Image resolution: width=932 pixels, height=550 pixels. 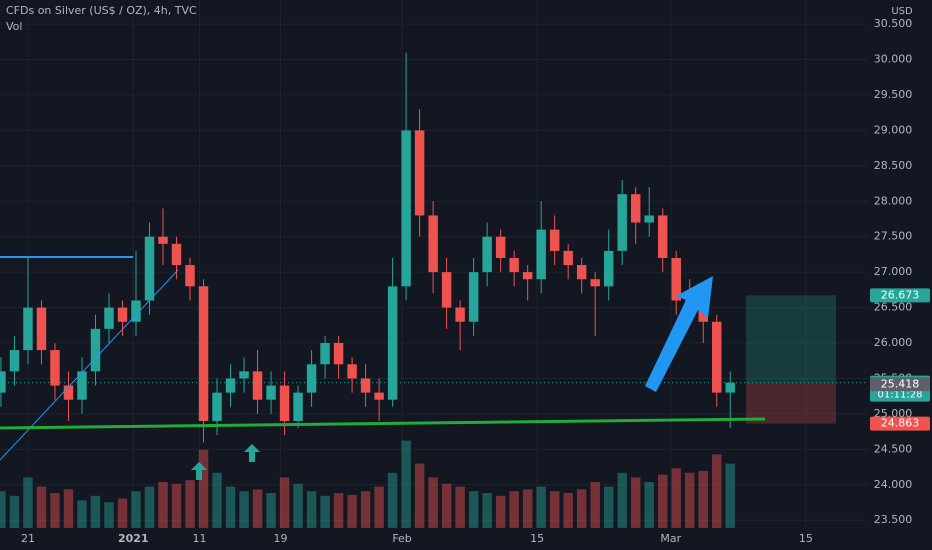 I want to click on price-label: 25.418, so click(x=900, y=383).